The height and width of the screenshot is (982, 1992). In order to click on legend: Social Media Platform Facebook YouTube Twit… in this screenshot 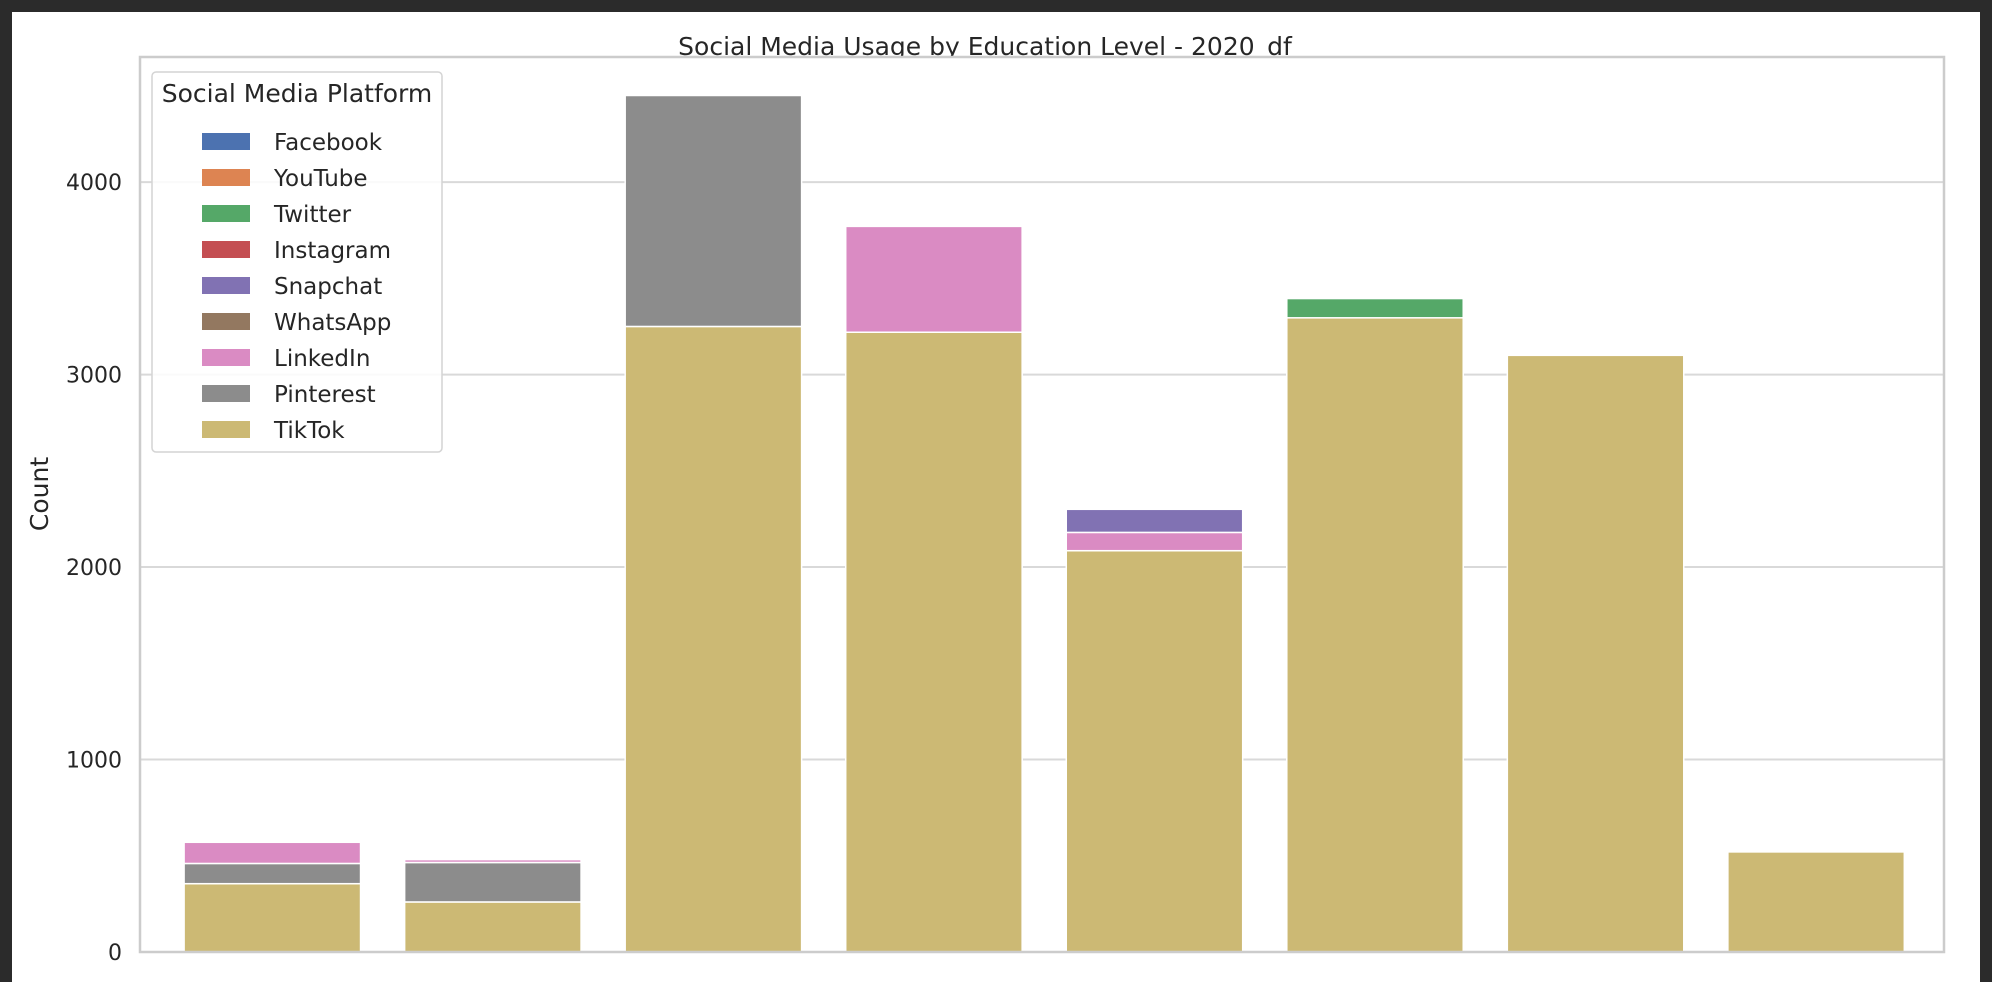, I will do `click(297, 262)`.